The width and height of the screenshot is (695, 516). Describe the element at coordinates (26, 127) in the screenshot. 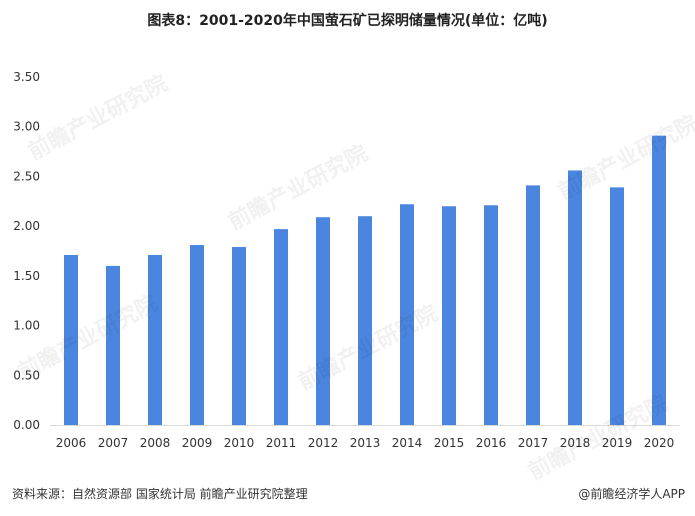

I see `y-tick-label: 3.00` at that location.